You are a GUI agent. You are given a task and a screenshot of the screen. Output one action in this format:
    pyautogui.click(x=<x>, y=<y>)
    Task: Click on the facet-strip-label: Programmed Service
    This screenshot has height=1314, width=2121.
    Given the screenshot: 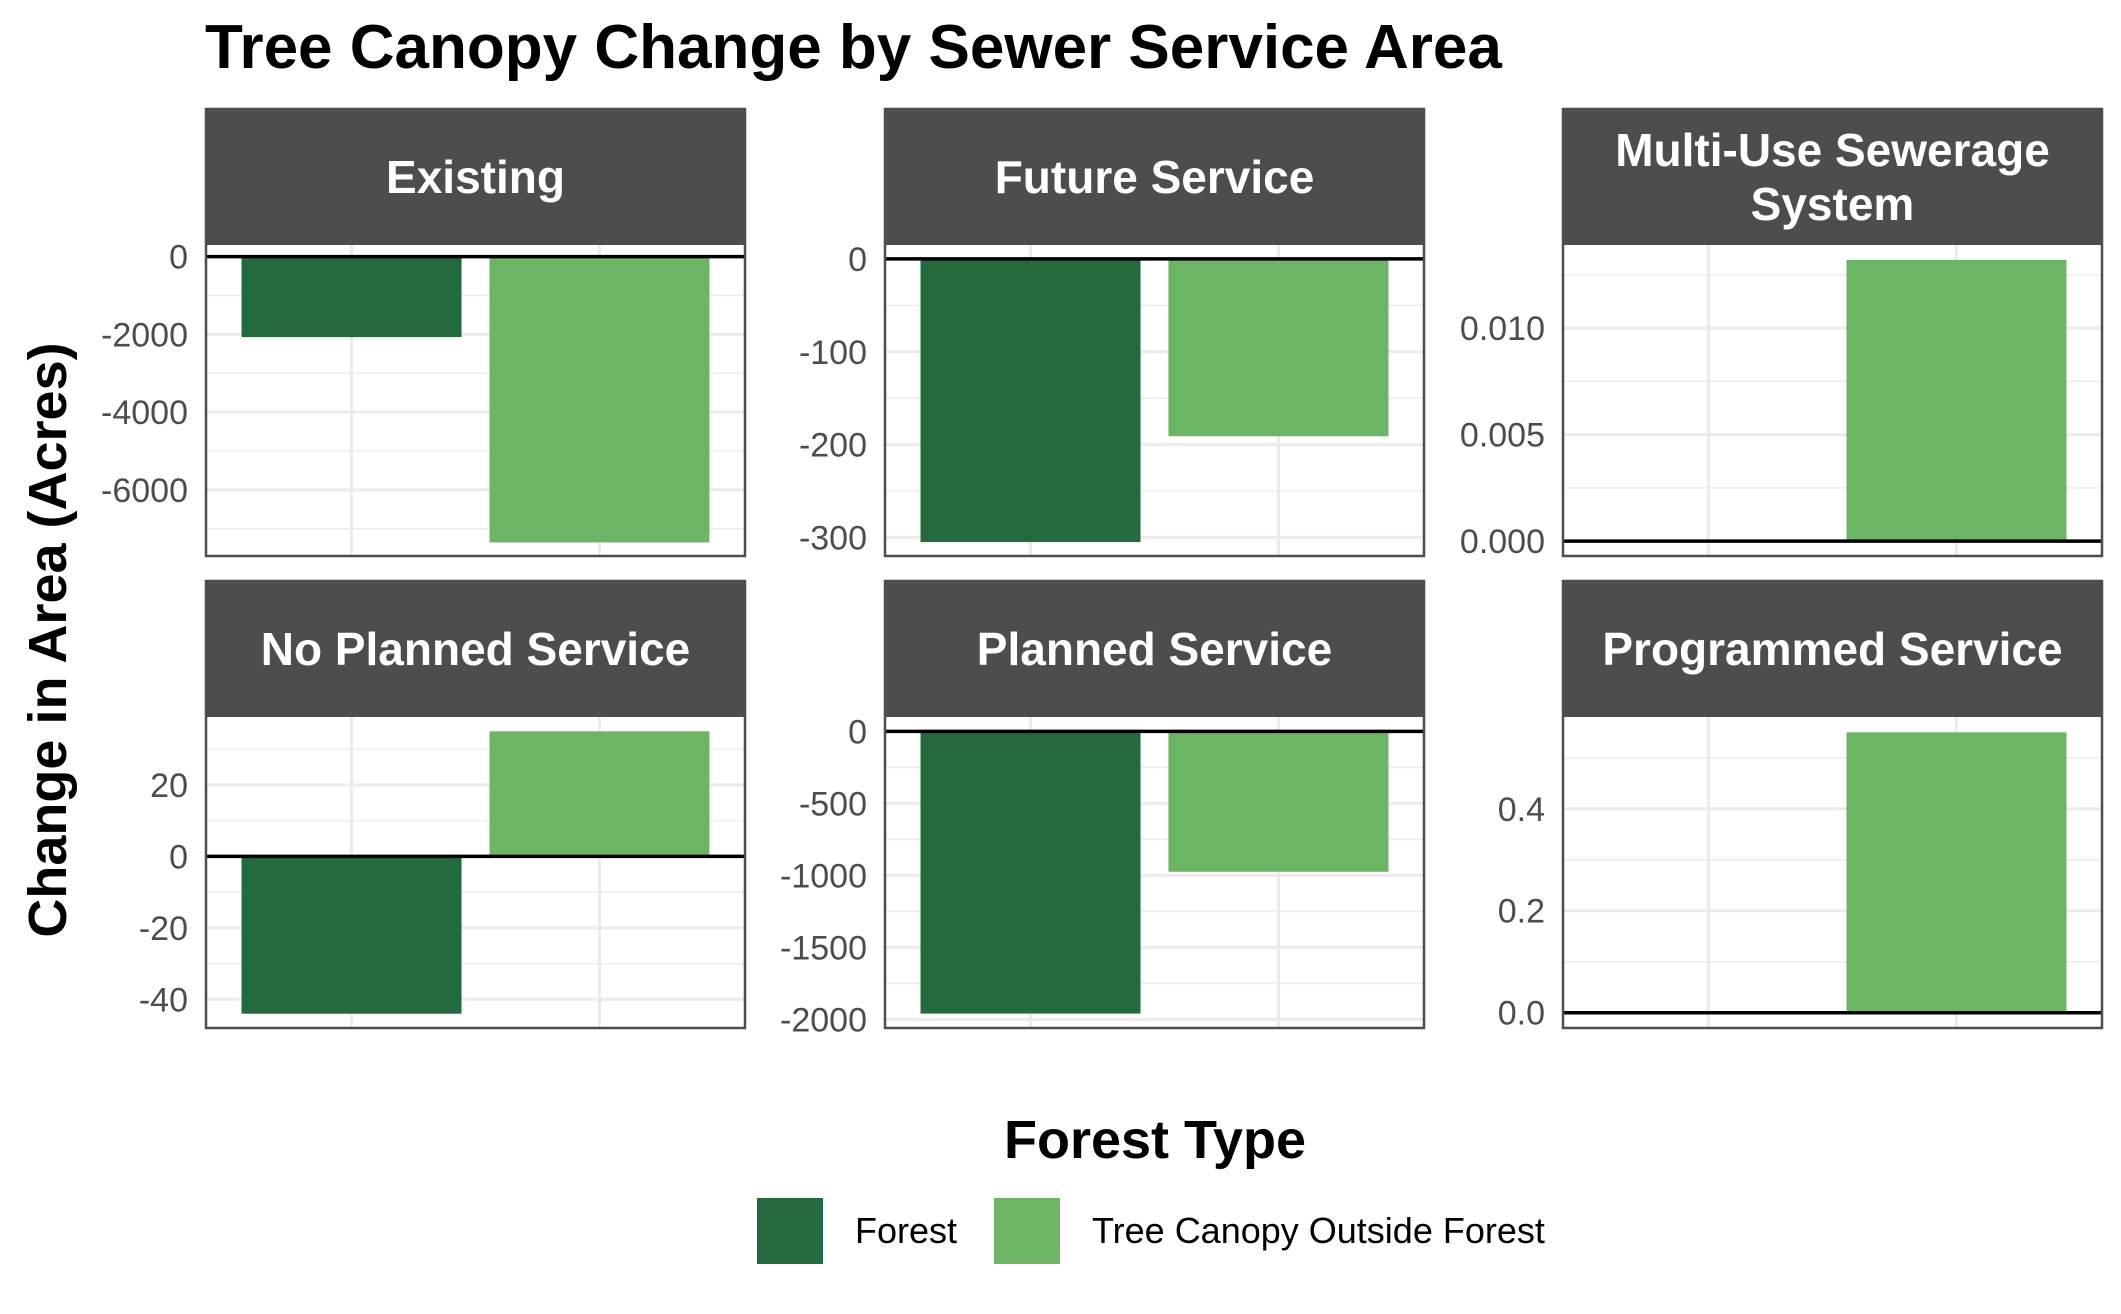 What is the action you would take?
    pyautogui.click(x=1832, y=649)
    